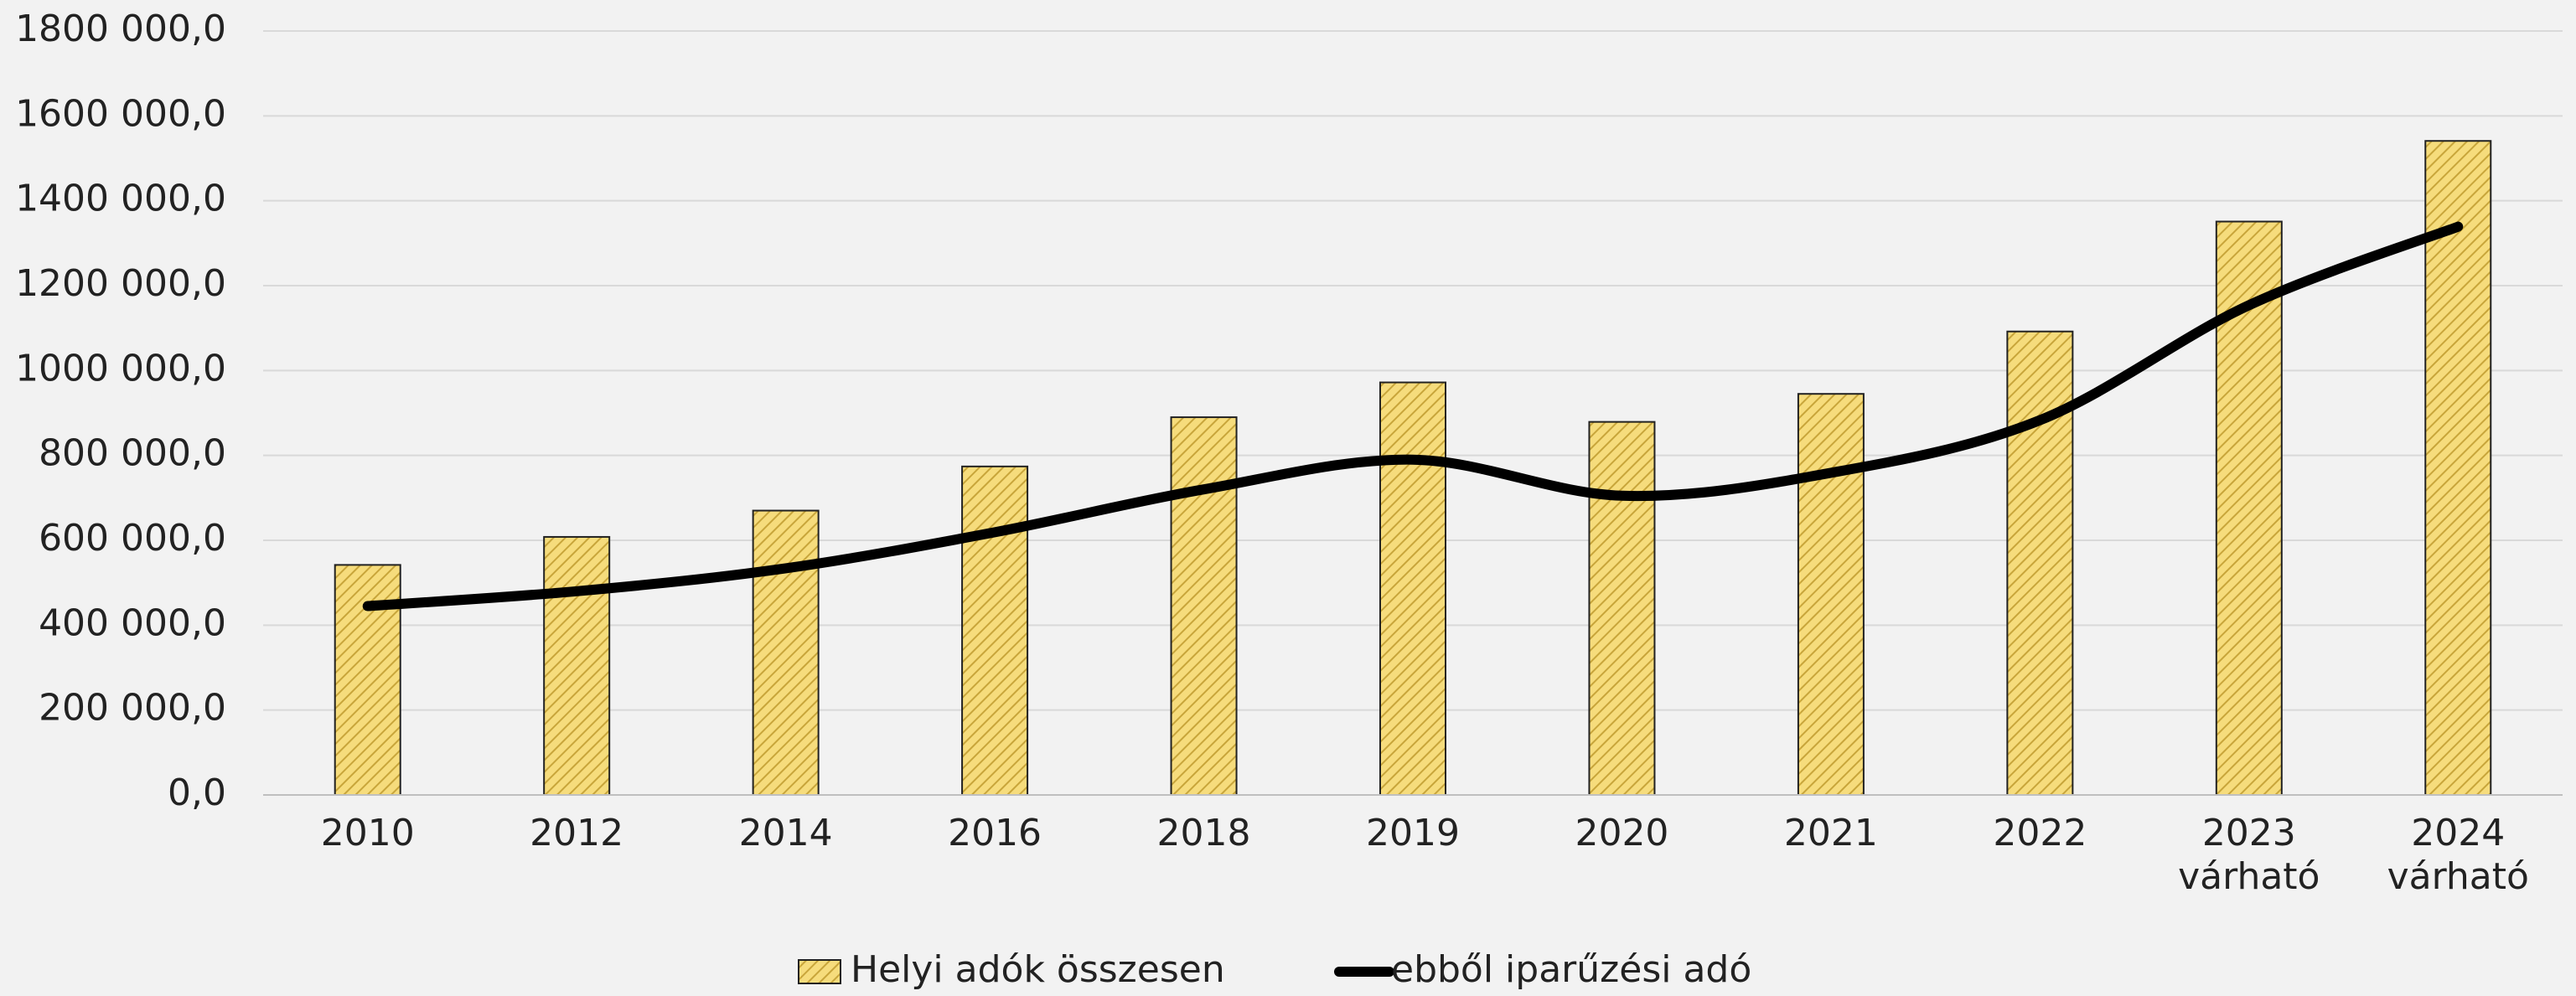  Describe the element at coordinates (785, 833) in the screenshot. I see `x-tick-label: 2014` at that location.